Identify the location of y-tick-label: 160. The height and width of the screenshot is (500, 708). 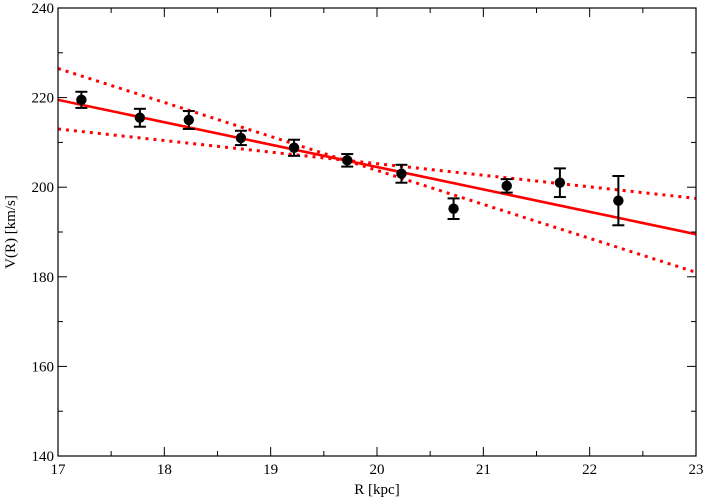
(43, 367).